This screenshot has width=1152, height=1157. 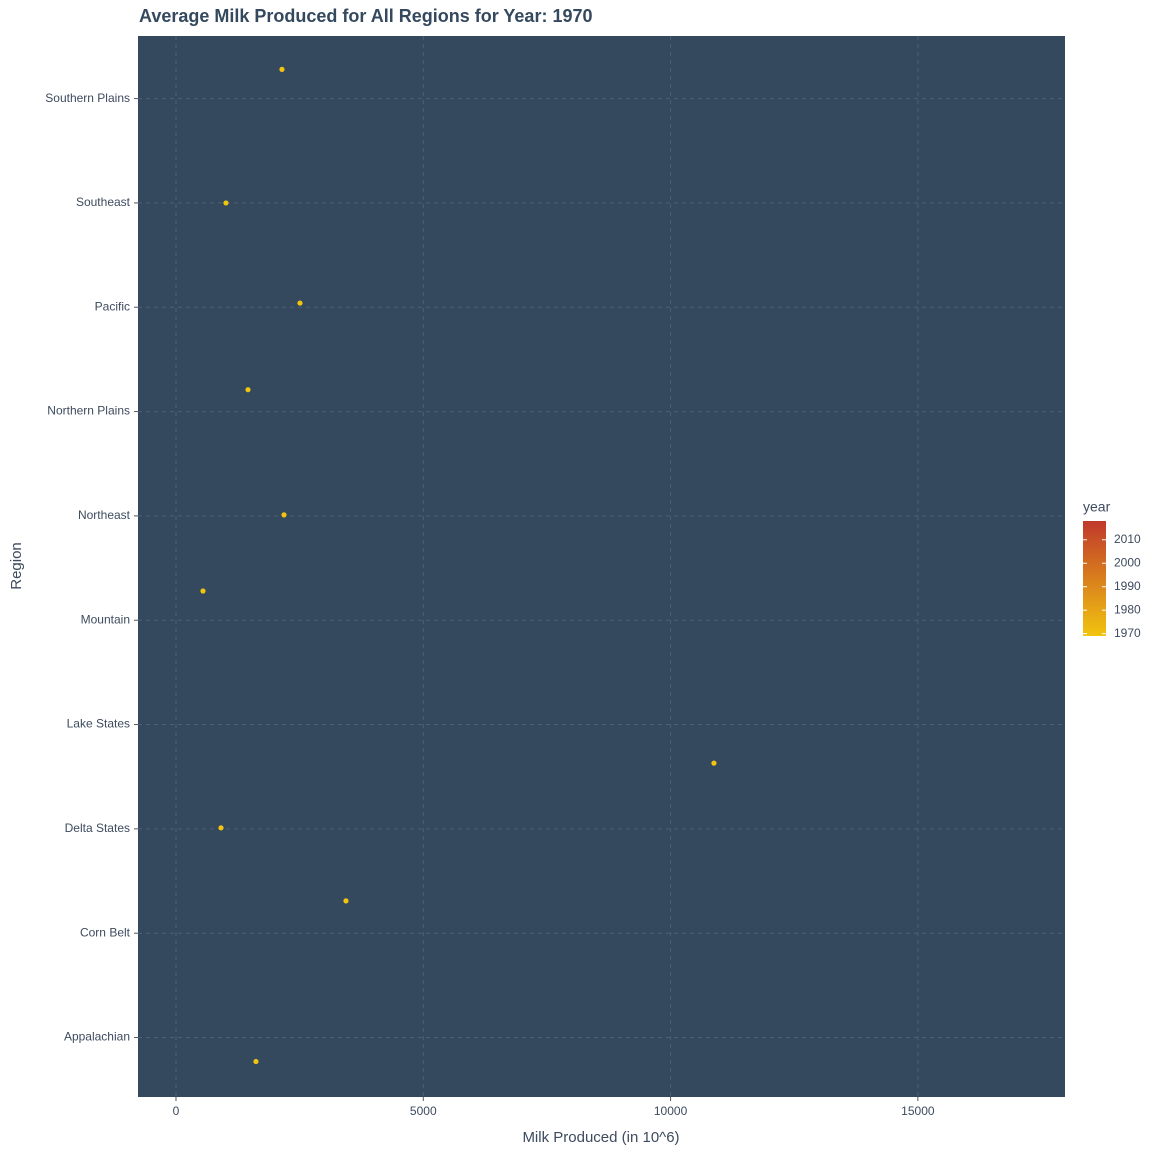 What do you see at coordinates (1127, 633) in the screenshot?
I see `colorbar-label: 1970` at bounding box center [1127, 633].